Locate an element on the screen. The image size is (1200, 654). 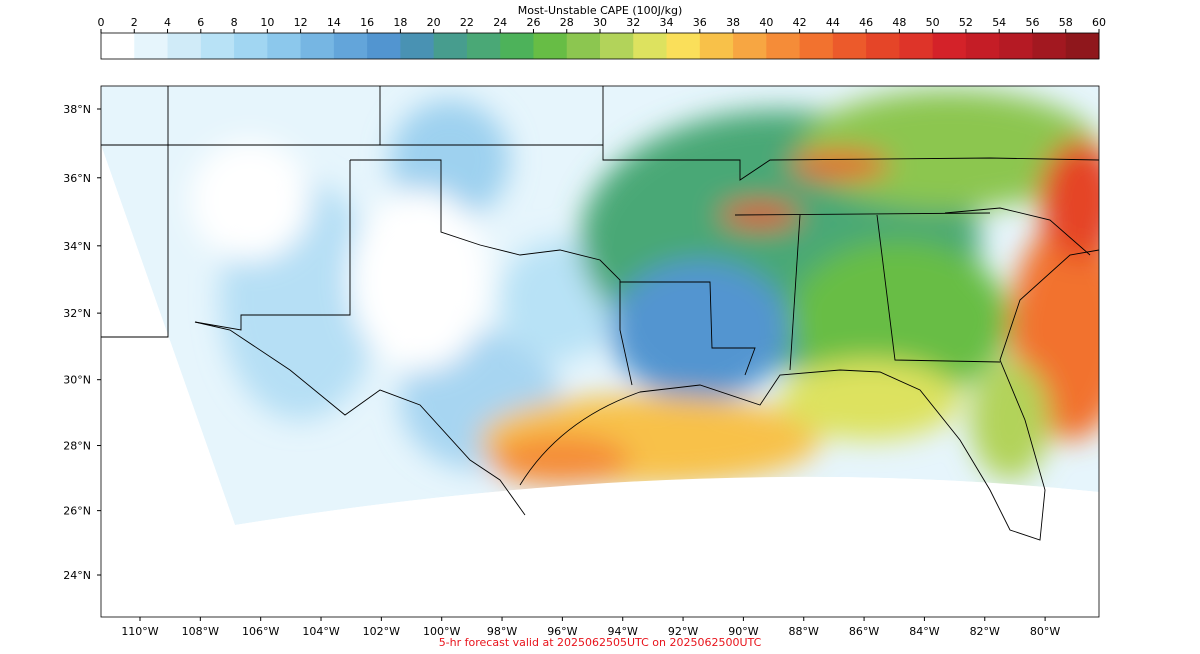
lat-label: 38°N is located at coordinates (77, 109).